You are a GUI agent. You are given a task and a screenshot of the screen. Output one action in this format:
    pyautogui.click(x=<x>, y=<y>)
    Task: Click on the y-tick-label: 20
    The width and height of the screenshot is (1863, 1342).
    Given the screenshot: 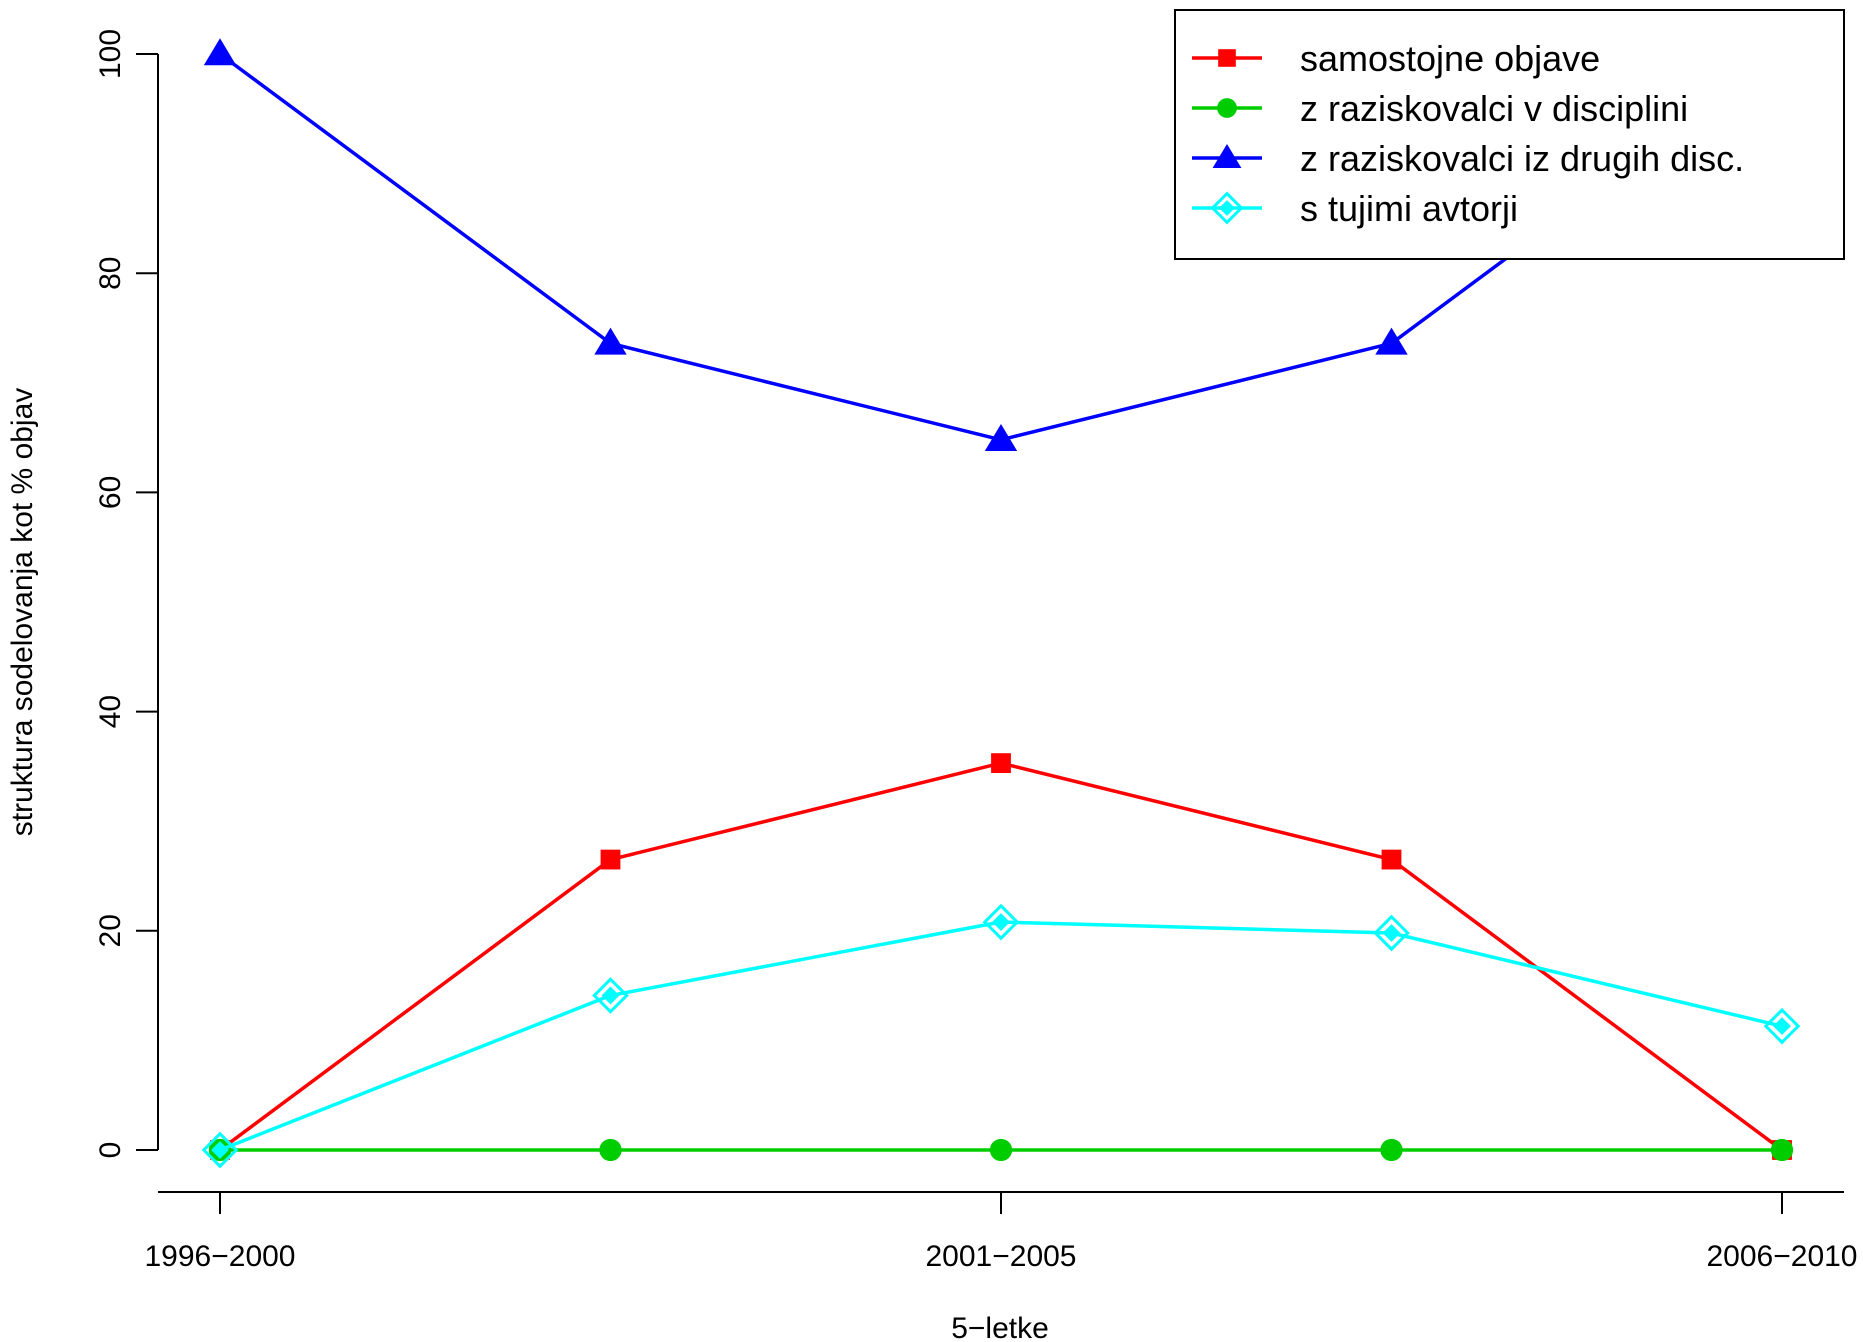 What is the action you would take?
    pyautogui.click(x=110, y=930)
    